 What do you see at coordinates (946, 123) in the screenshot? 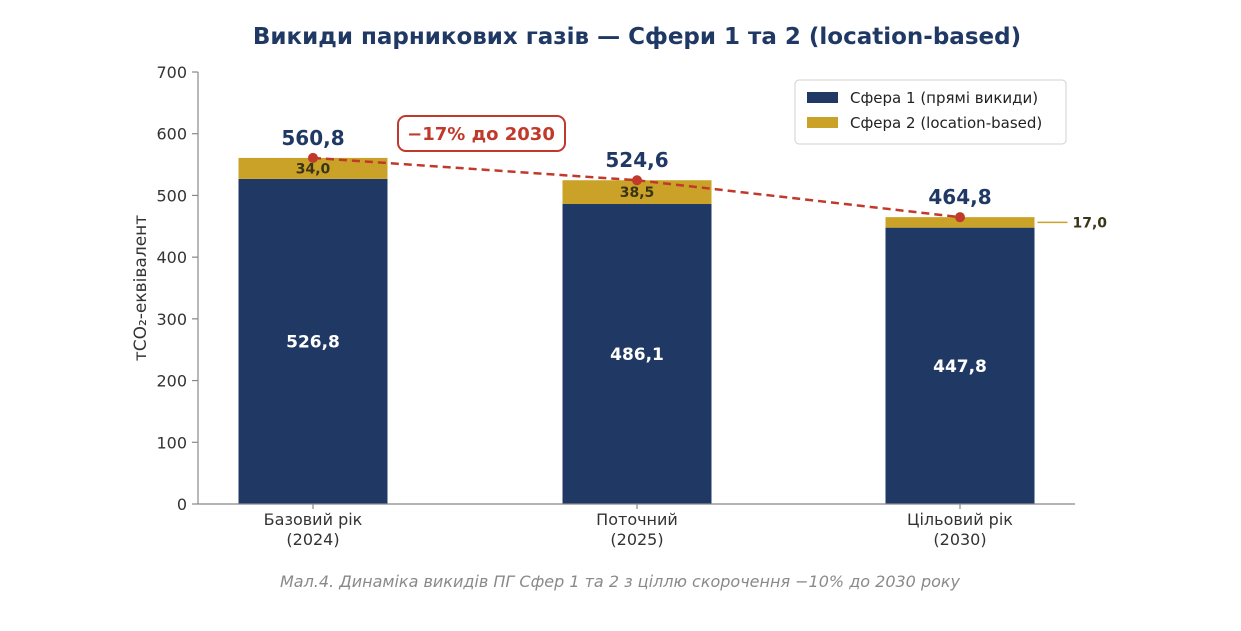
I see `legend-label-scope2: Сфера 2 (location-based)` at bounding box center [946, 123].